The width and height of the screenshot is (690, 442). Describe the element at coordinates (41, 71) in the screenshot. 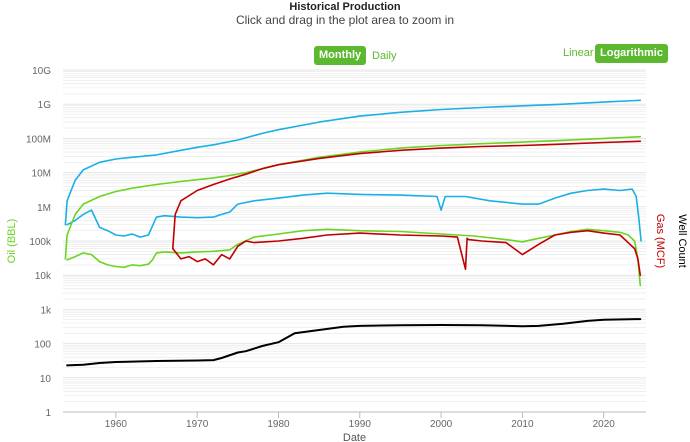

I see `y-tick-label: 10G` at that location.